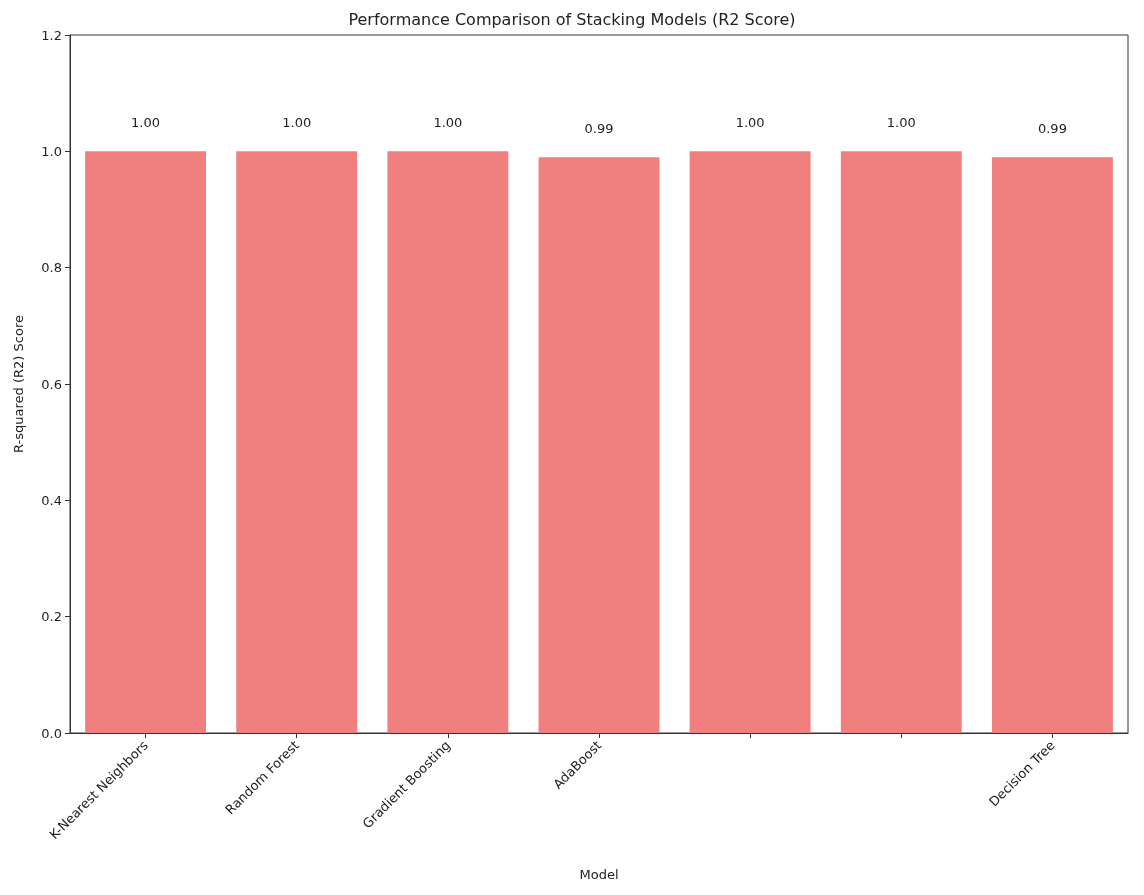 The image size is (1144, 895). What do you see at coordinates (51, 35) in the screenshot?
I see `y-tick-label: 1.2` at bounding box center [51, 35].